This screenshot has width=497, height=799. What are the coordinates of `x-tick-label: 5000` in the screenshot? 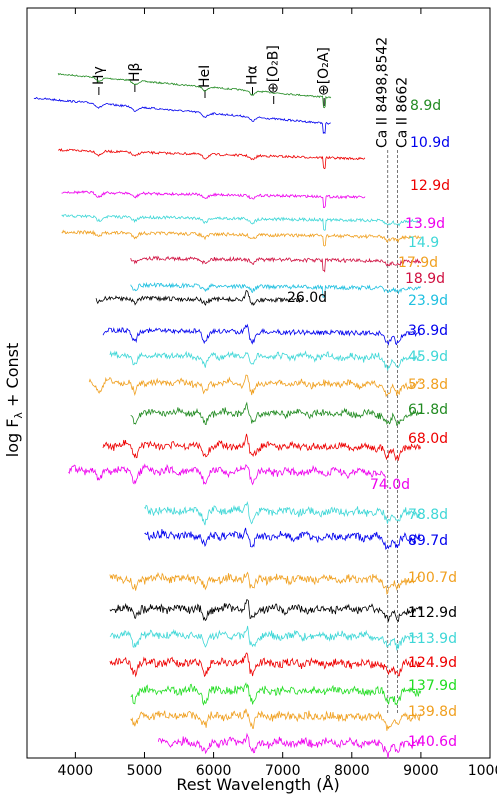 It's located at (145, 771).